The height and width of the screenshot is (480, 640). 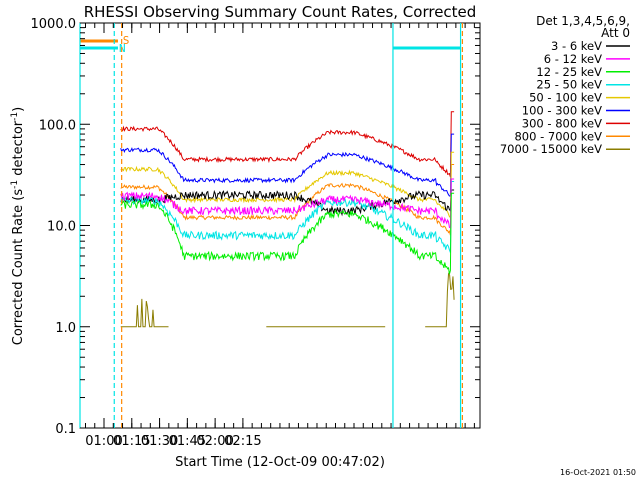 What do you see at coordinates (287, 165) in the screenshot?
I see `series-line-100-300keV` at bounding box center [287, 165].